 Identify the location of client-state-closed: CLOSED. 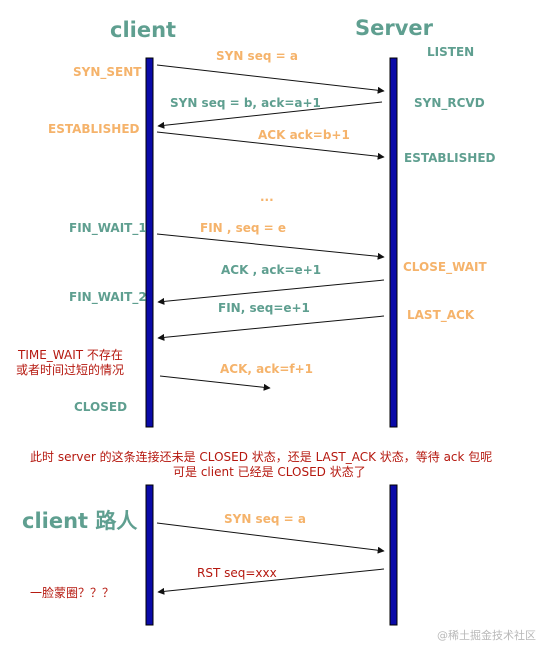
(101, 407).